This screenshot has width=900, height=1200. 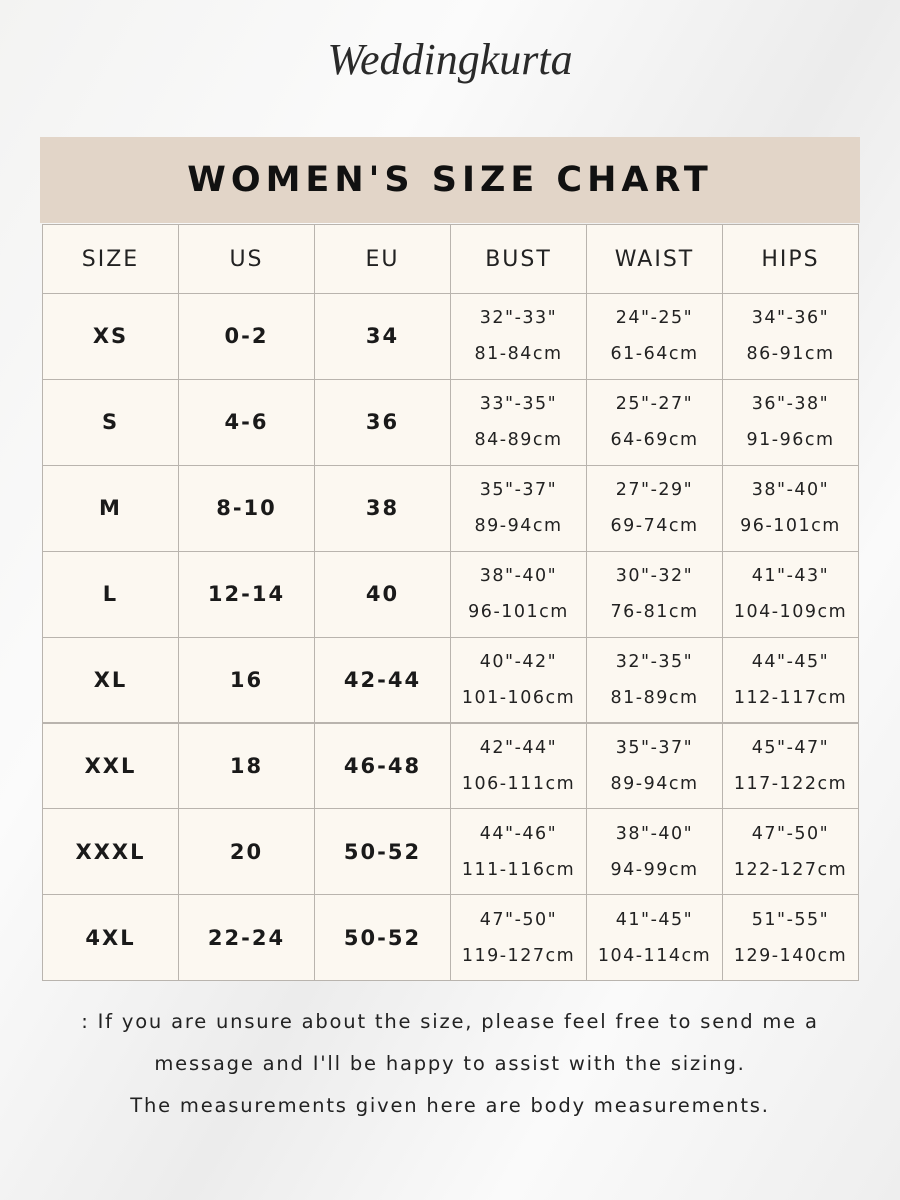 I want to click on size-cell: 42-44, so click(x=382, y=680).